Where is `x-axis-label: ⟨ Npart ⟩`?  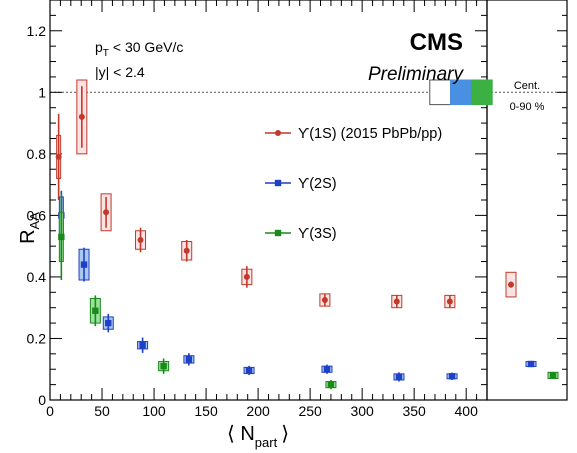 x-axis-label: ⟨ Npart ⟩ is located at coordinates (258, 436).